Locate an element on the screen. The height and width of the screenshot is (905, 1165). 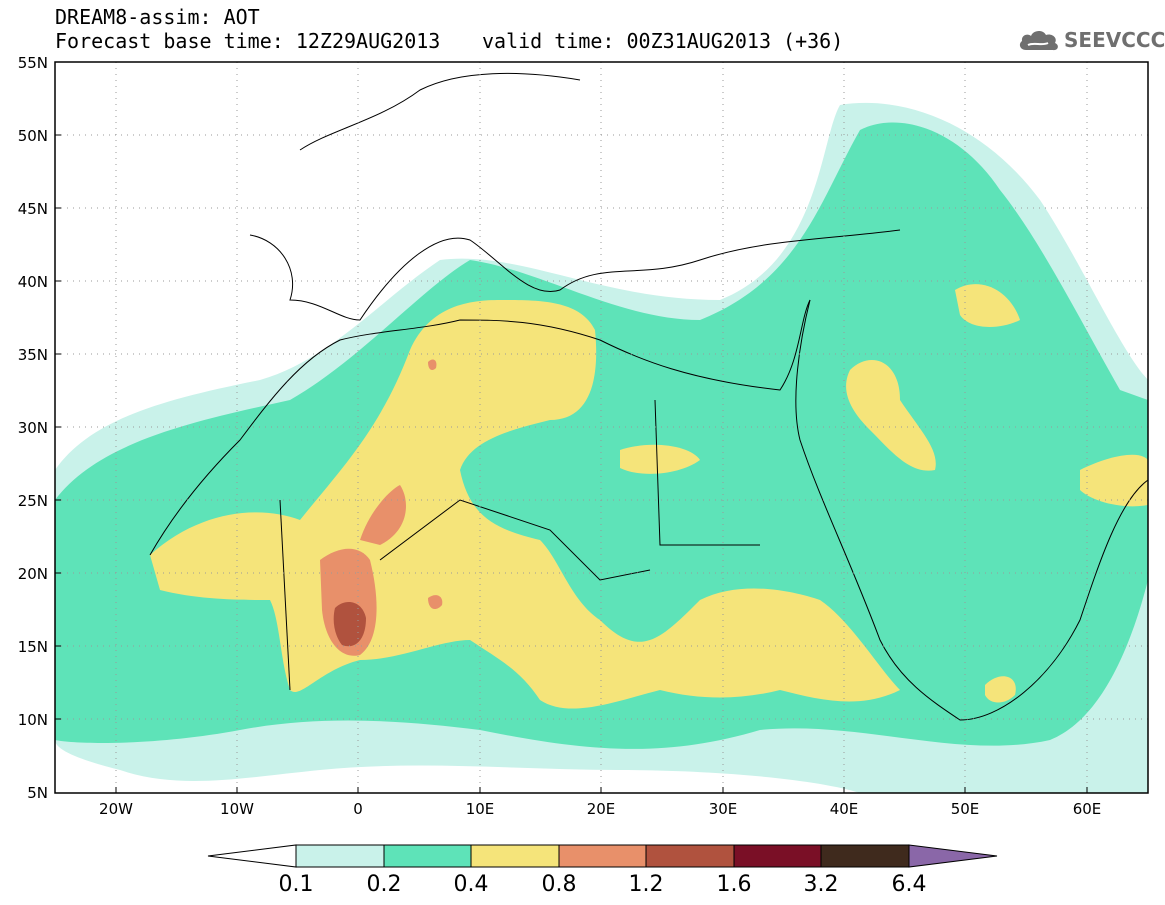
colorbar-high-arrow is located at coordinates (953, 856).